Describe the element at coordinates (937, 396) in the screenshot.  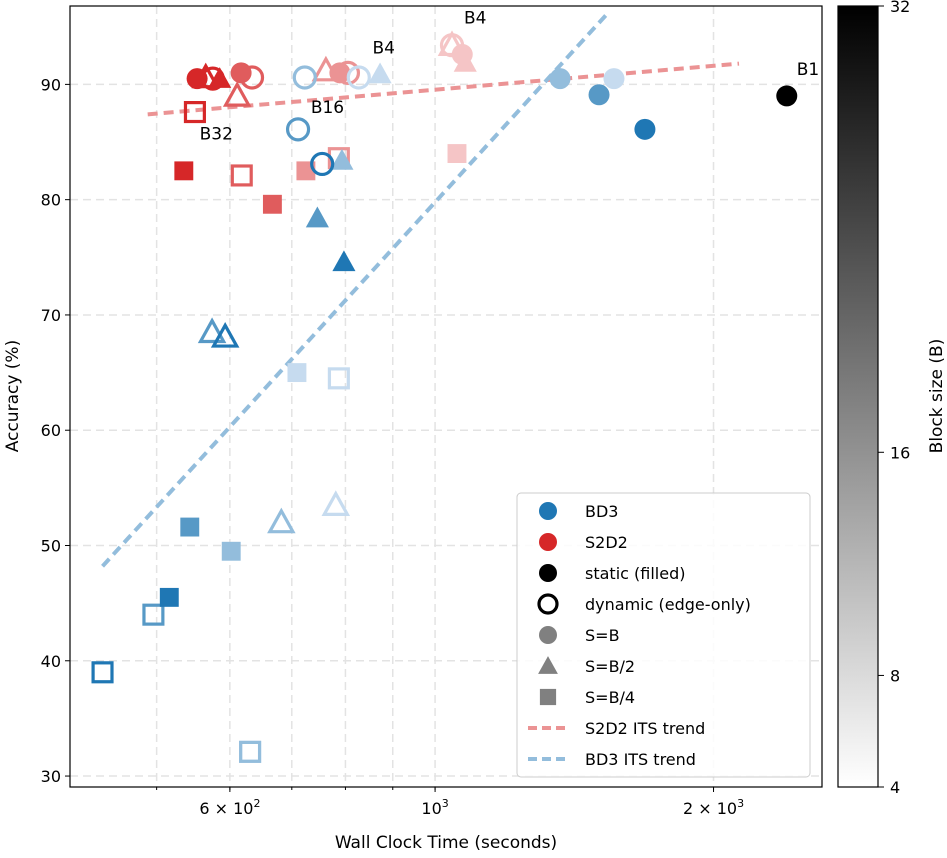
I see `colorbar-label: Block size (B)` at that location.